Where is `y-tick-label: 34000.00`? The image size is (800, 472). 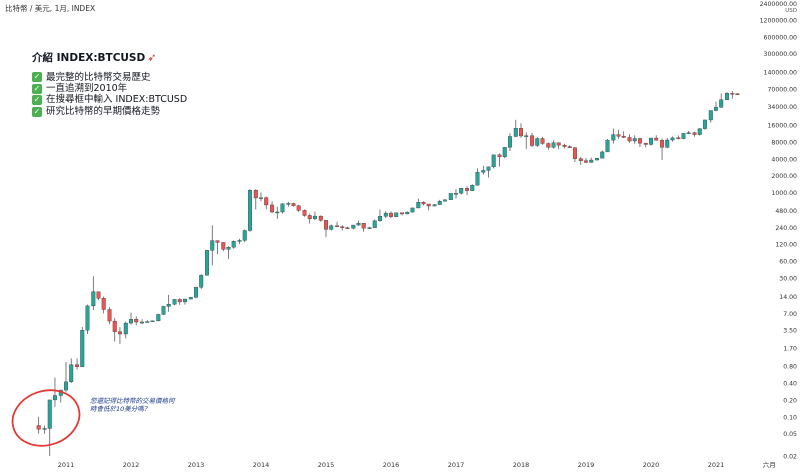 y-tick-label: 34000.00 is located at coordinates (782, 107).